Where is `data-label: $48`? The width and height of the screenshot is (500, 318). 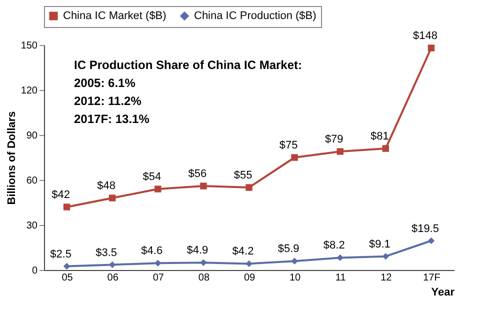 data-label: $48 is located at coordinates (106, 186).